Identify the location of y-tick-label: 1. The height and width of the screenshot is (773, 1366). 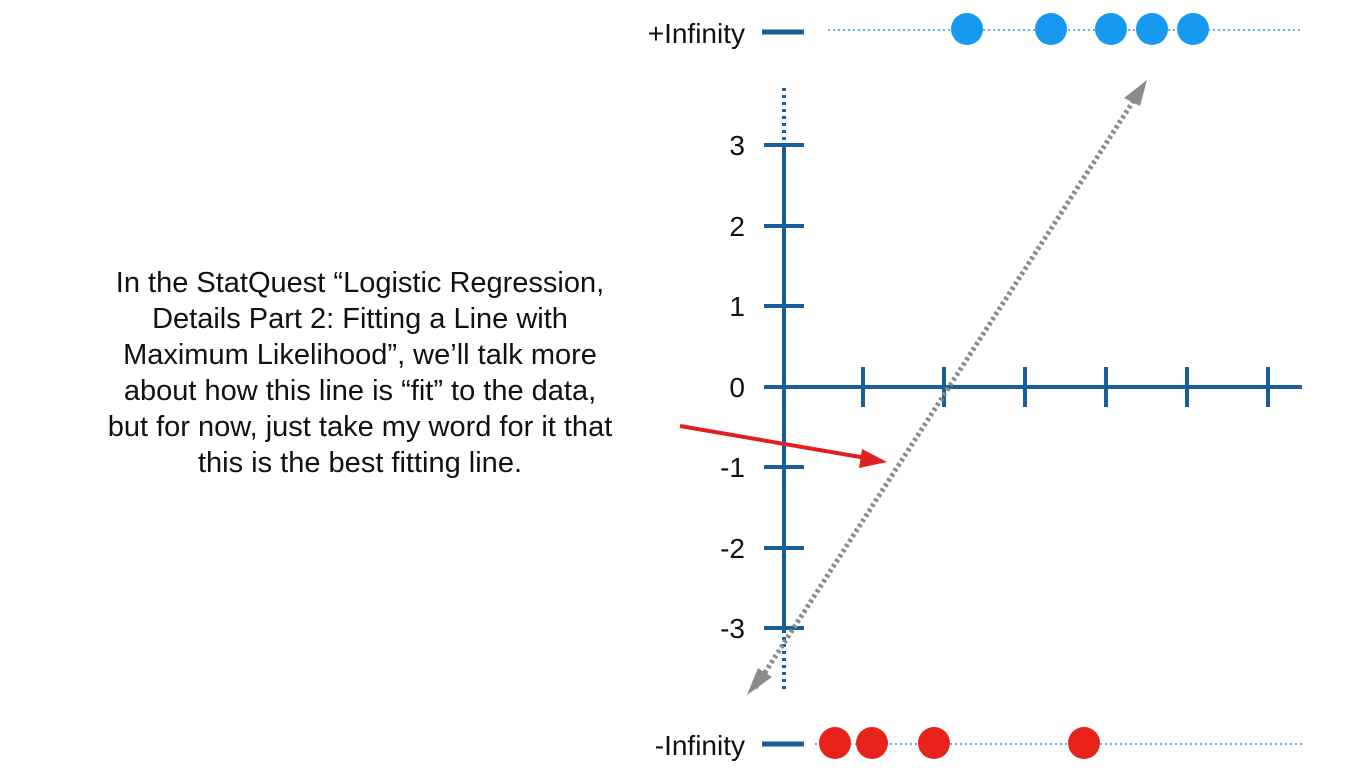
(737, 306).